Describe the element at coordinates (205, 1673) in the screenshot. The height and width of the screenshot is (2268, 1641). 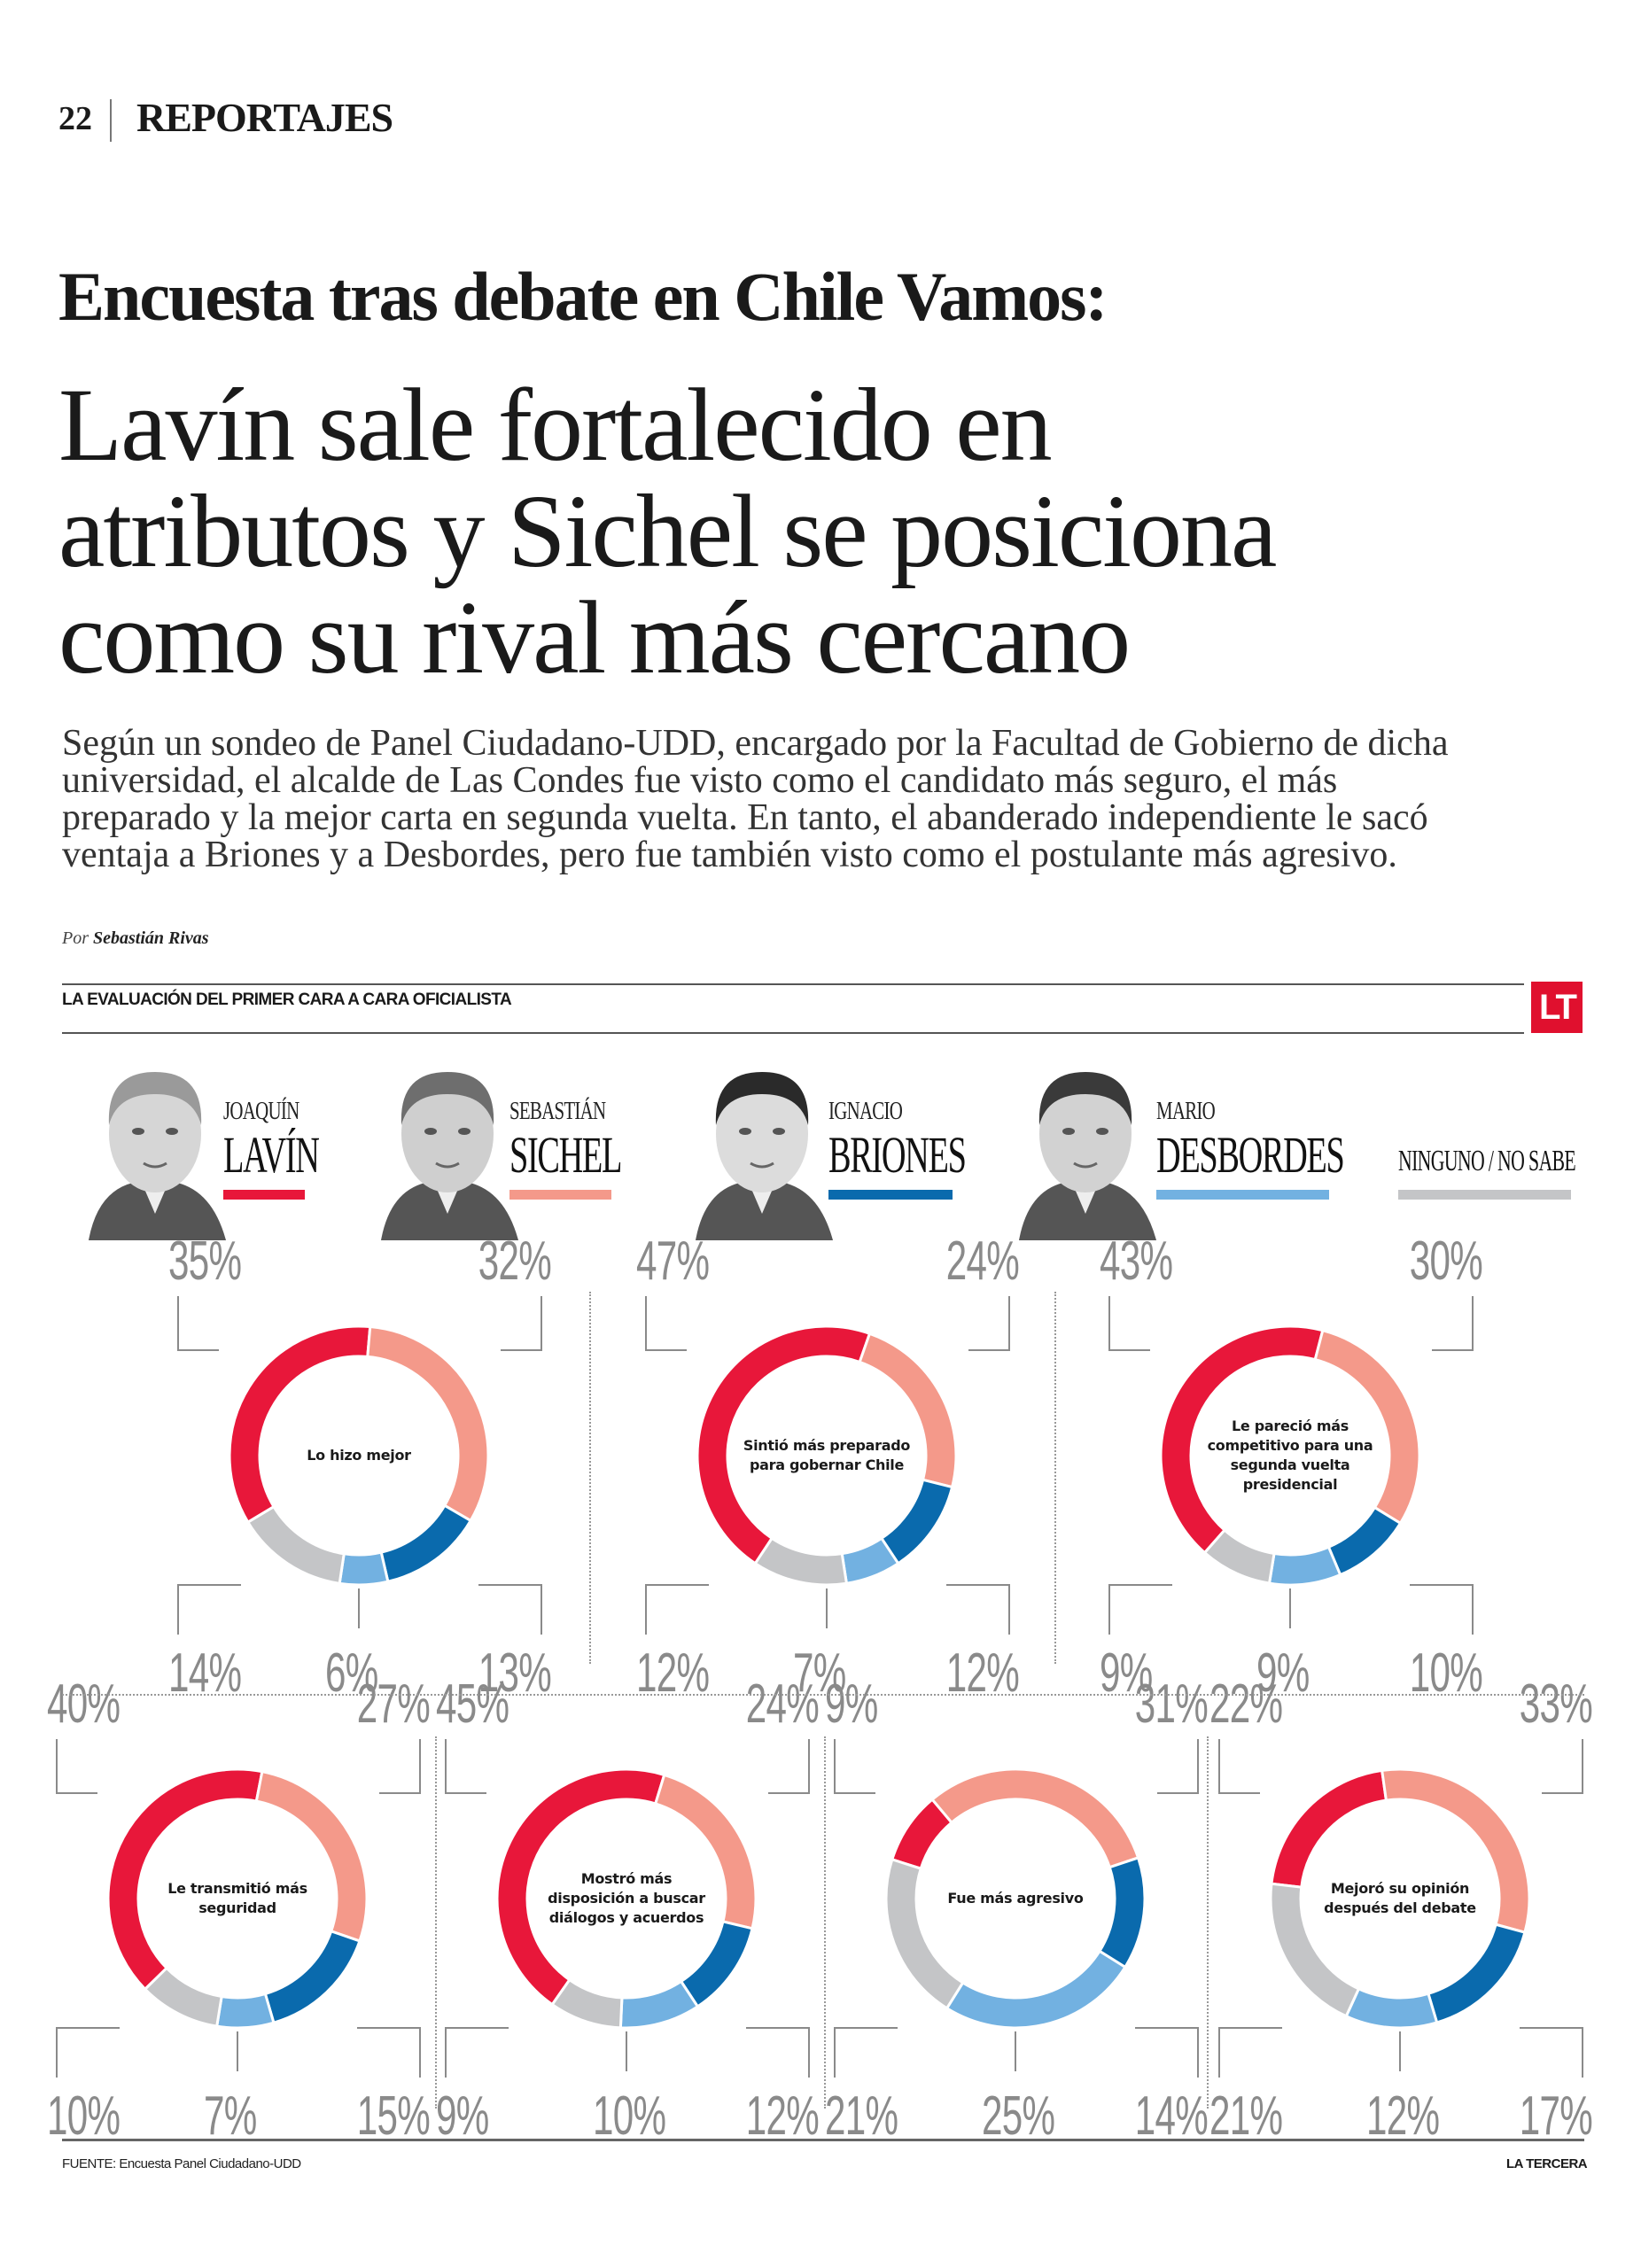
I see `pct-label-ninguno: 14%` at that location.